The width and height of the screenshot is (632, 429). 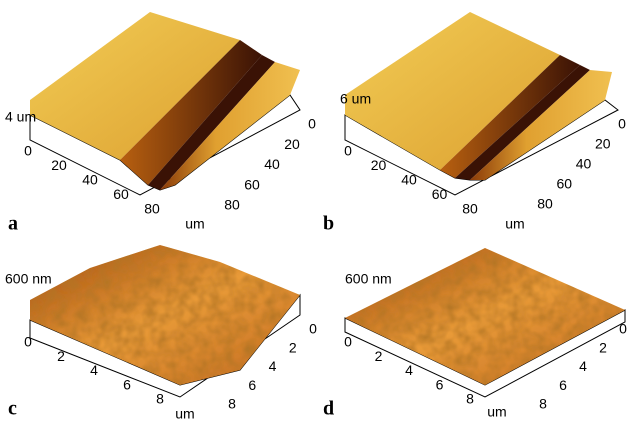 I want to click on panel-letter: c, so click(x=12, y=409).